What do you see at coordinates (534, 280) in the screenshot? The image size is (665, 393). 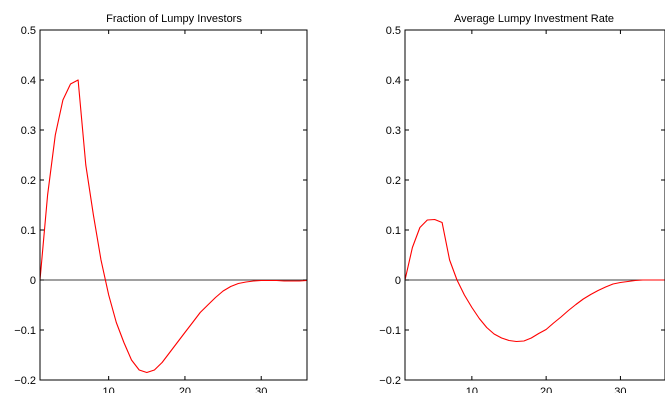 I see `series-line` at bounding box center [534, 280].